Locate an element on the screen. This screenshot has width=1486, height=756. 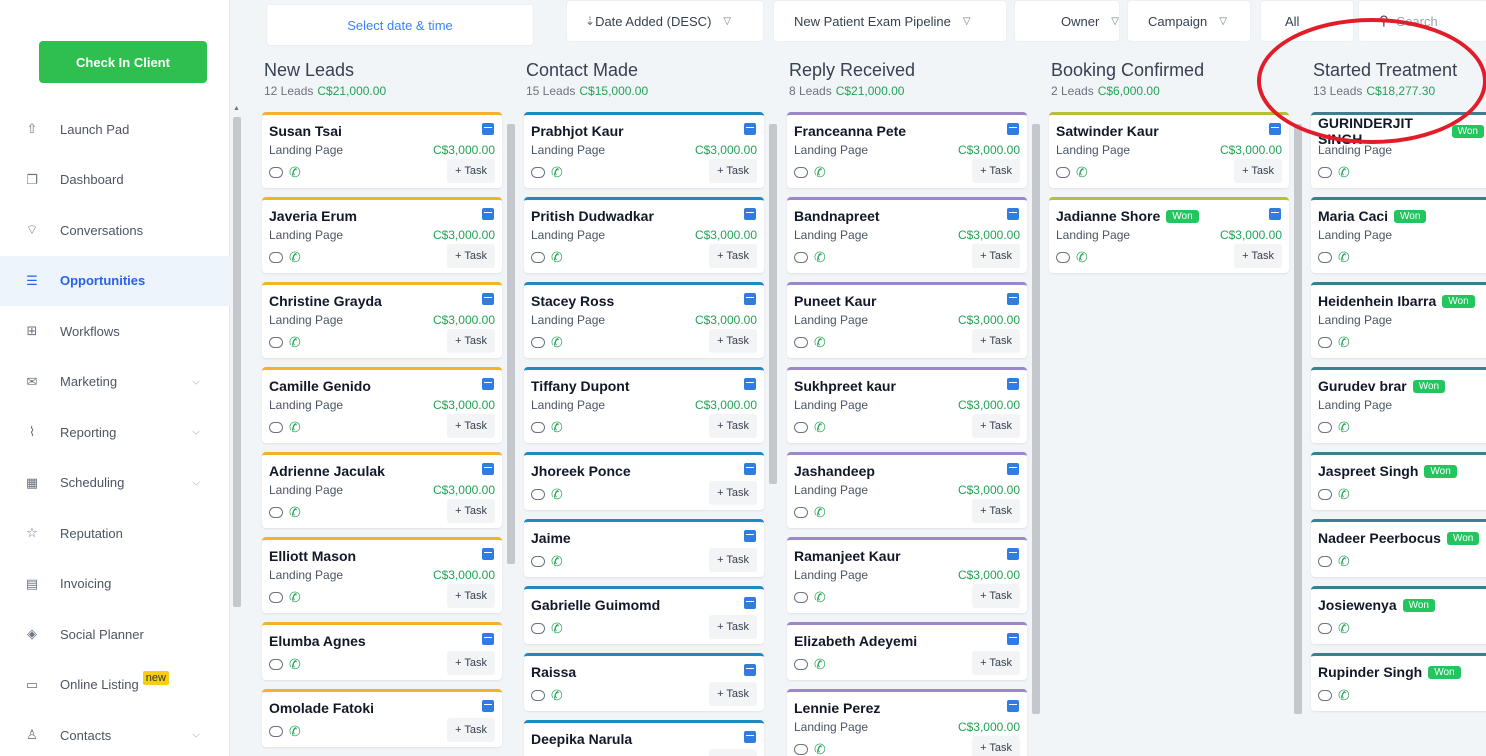
contact-name: Ramanjeet Kaur is located at coordinates (907, 556).